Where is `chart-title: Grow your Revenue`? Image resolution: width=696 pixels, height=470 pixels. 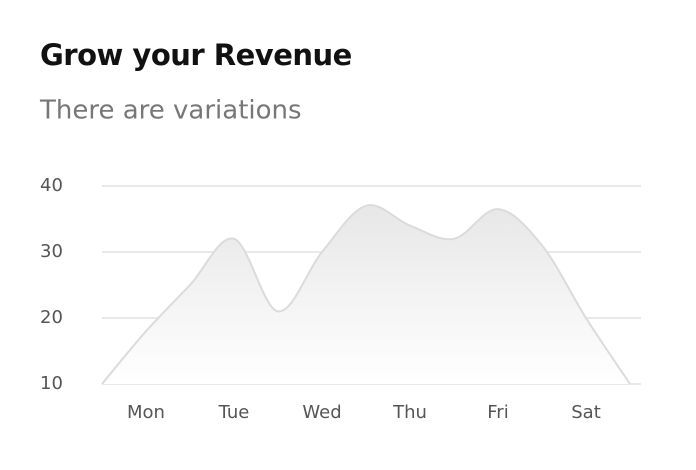 chart-title: Grow your Revenue is located at coordinates (196, 55).